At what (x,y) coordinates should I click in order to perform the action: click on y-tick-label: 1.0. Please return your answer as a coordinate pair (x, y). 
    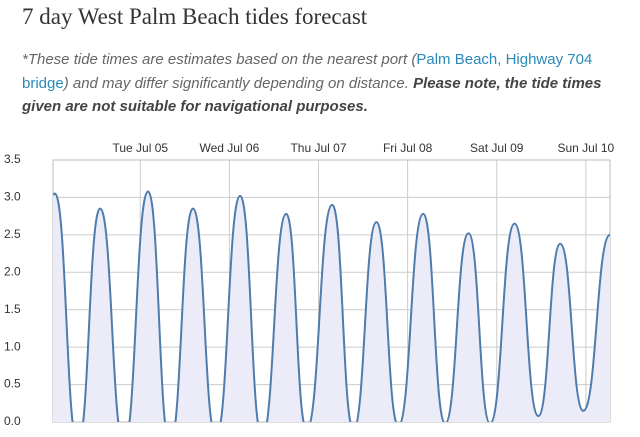
    Looking at the image, I should click on (12, 346).